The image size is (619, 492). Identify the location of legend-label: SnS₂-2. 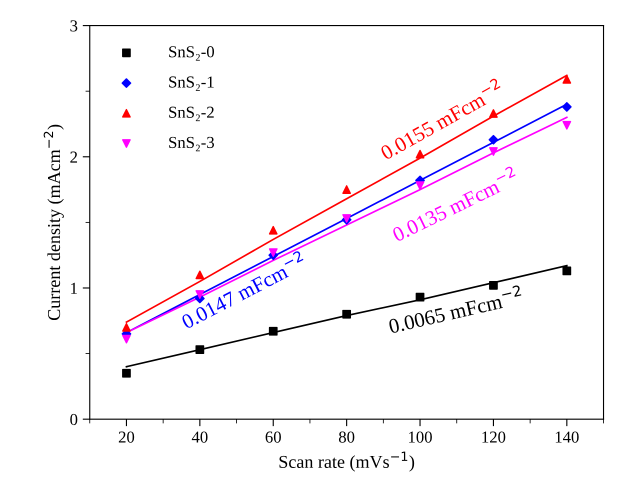
(191, 114).